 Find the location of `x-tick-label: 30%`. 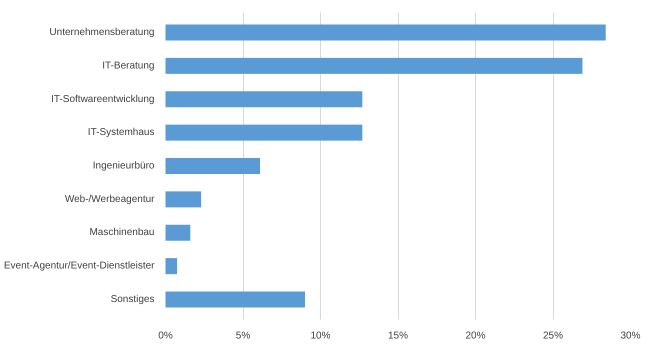

x-tick-label: 30% is located at coordinates (630, 336).